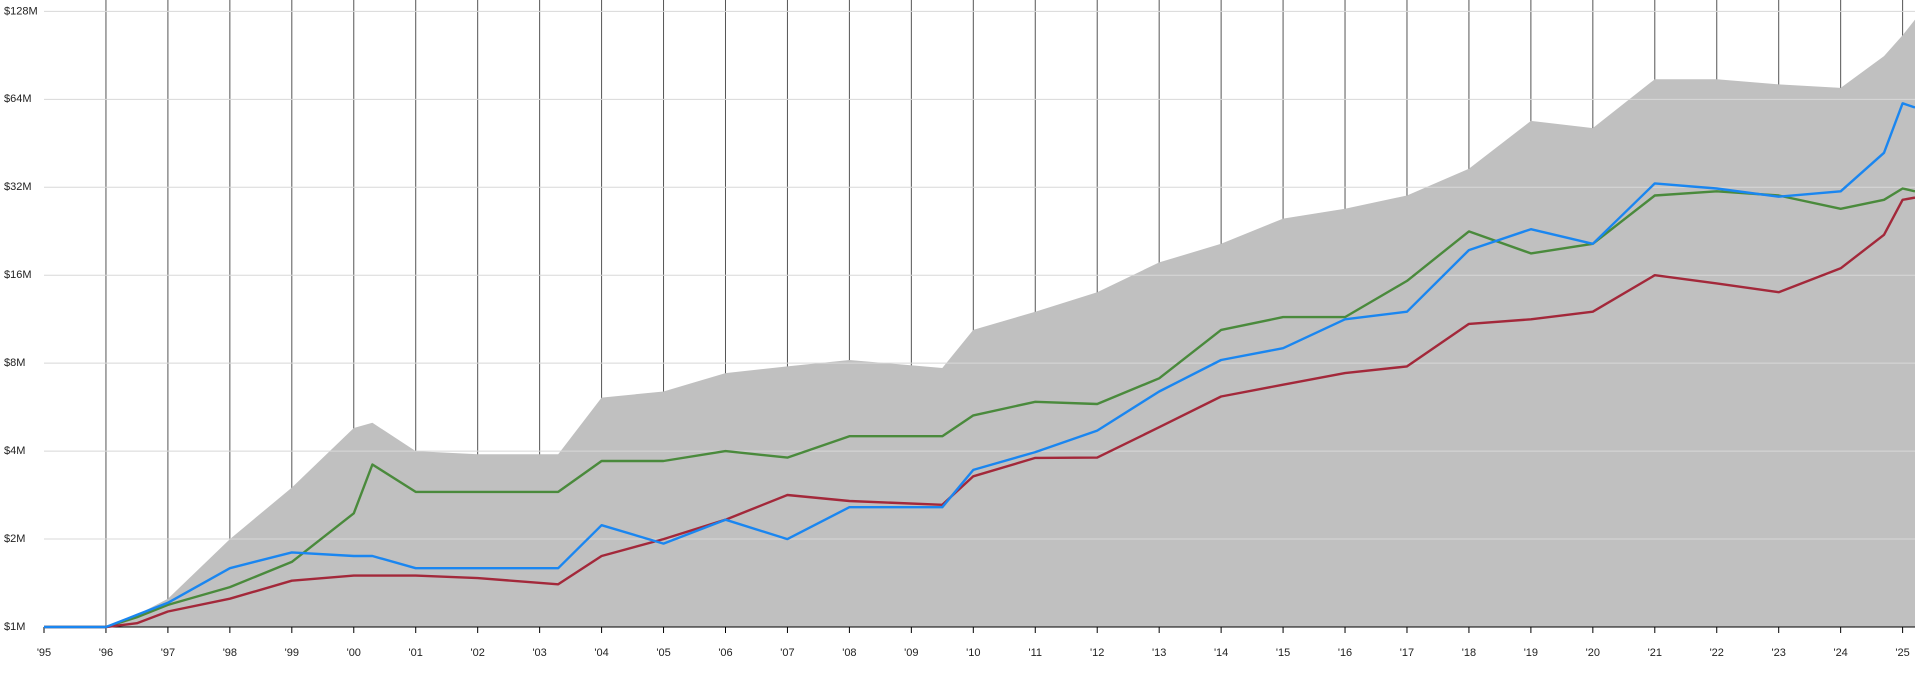 This screenshot has width=1915, height=673. I want to click on x-tick-label: '15, so click(1283, 653).